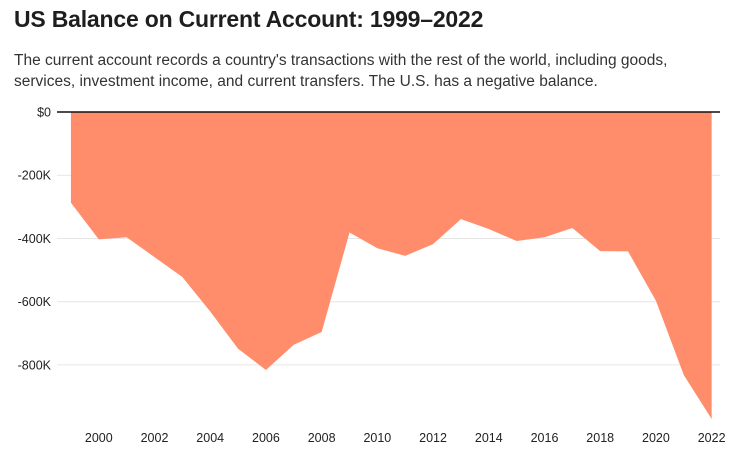  I want to click on y-tick-label: -800K, so click(35, 365).